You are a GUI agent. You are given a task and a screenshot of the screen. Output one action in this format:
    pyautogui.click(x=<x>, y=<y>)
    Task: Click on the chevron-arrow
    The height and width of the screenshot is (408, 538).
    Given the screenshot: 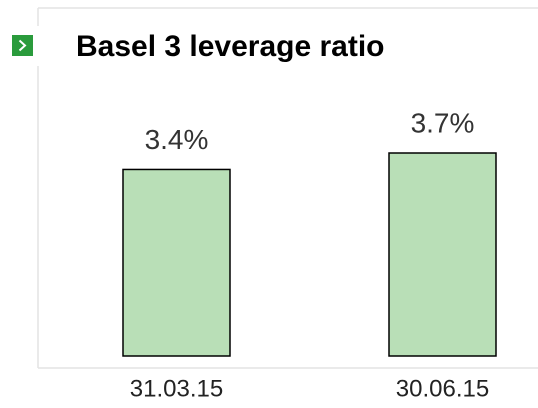 What is the action you would take?
    pyautogui.click(x=22, y=45)
    